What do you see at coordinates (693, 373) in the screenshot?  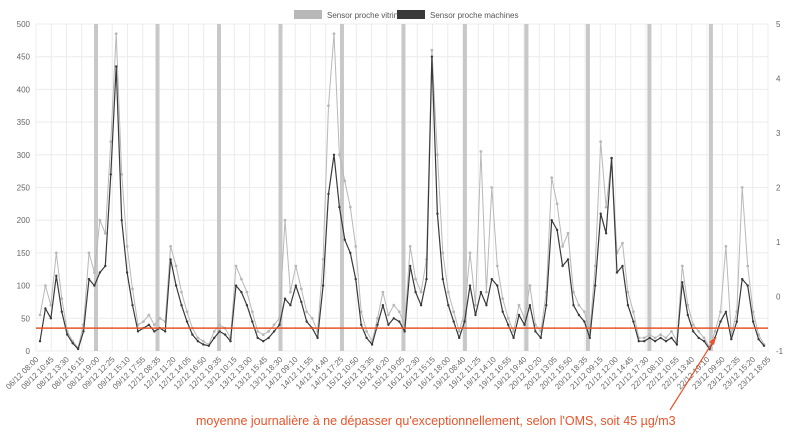 I see `annotation-arrow-line` at bounding box center [693, 373].